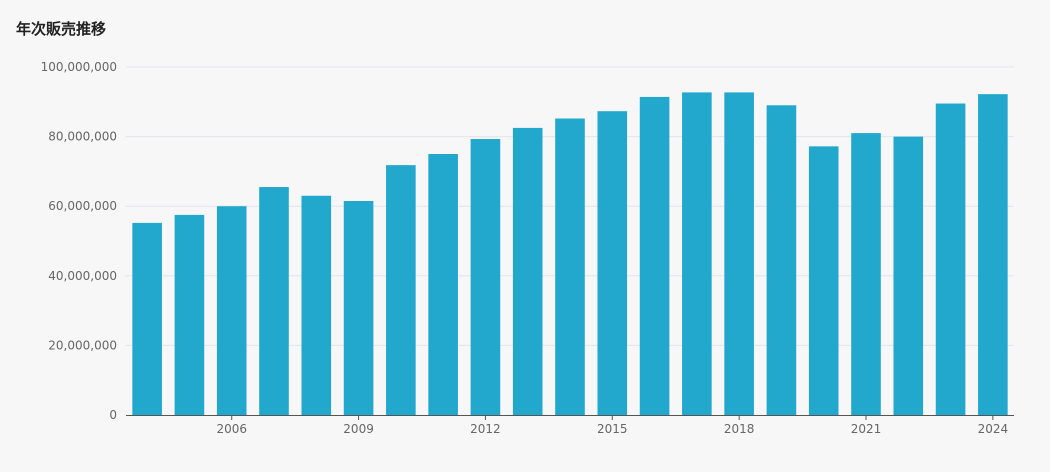  I want to click on bar-2022, so click(908, 275).